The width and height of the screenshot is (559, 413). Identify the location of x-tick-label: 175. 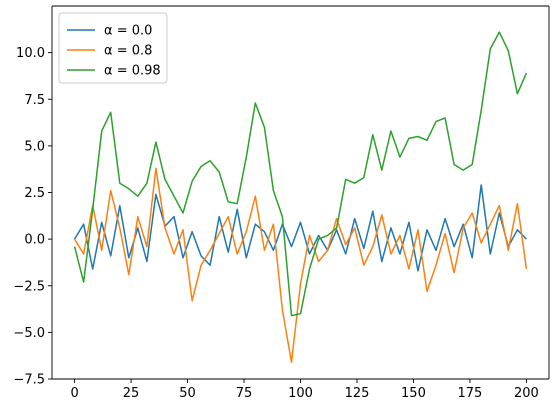
(470, 393).